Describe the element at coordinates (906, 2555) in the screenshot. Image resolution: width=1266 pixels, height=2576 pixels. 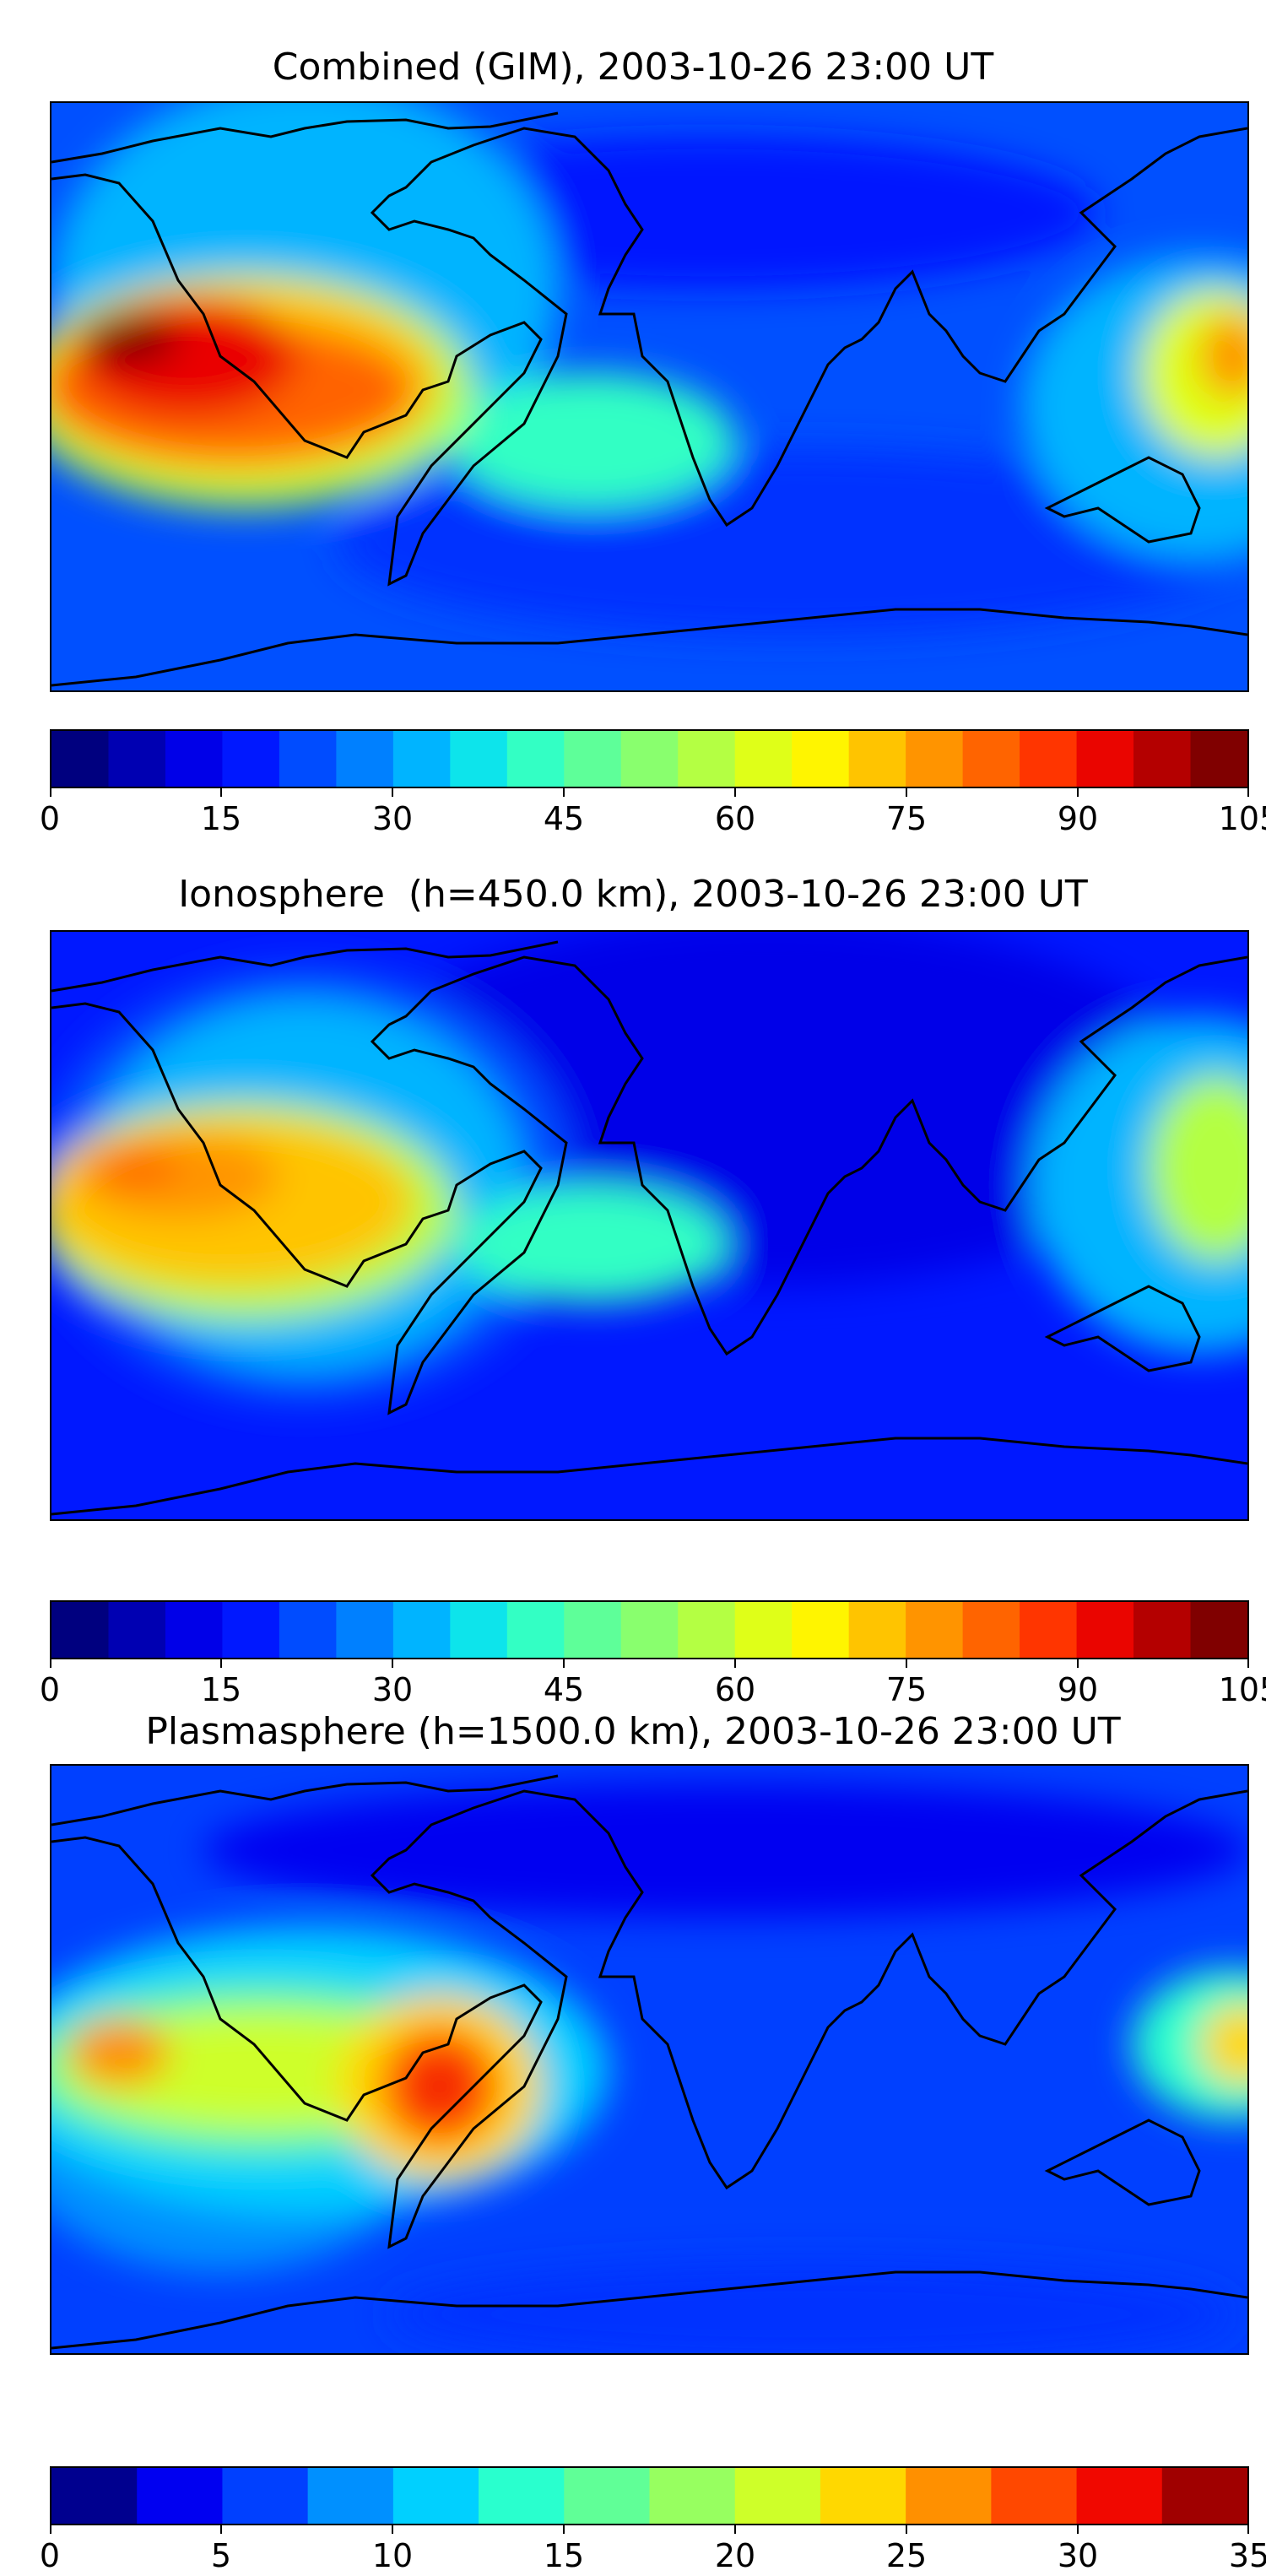
I see `colorbar-tick-label: 25` at that location.